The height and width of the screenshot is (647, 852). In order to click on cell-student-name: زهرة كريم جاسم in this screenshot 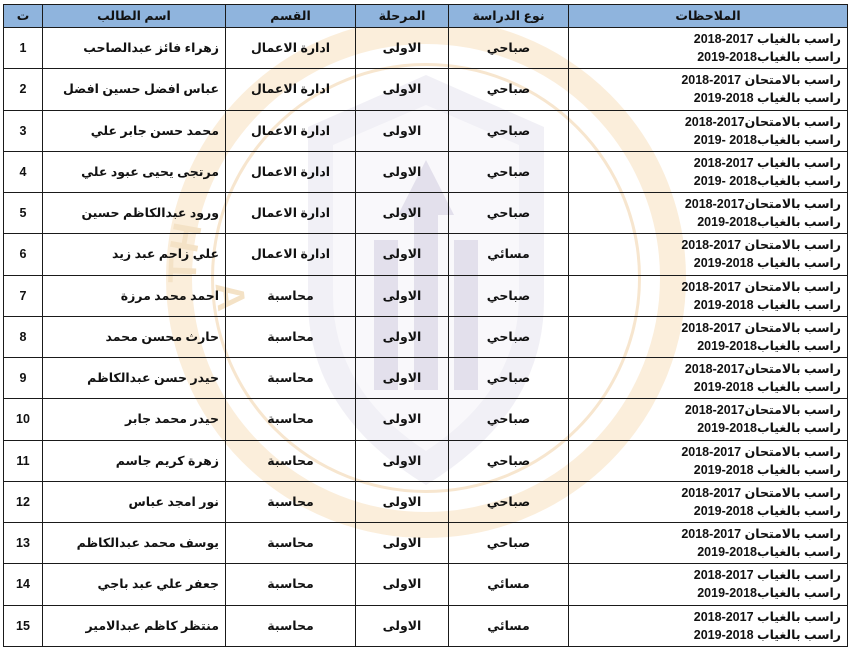, I will do `click(134, 460)`.